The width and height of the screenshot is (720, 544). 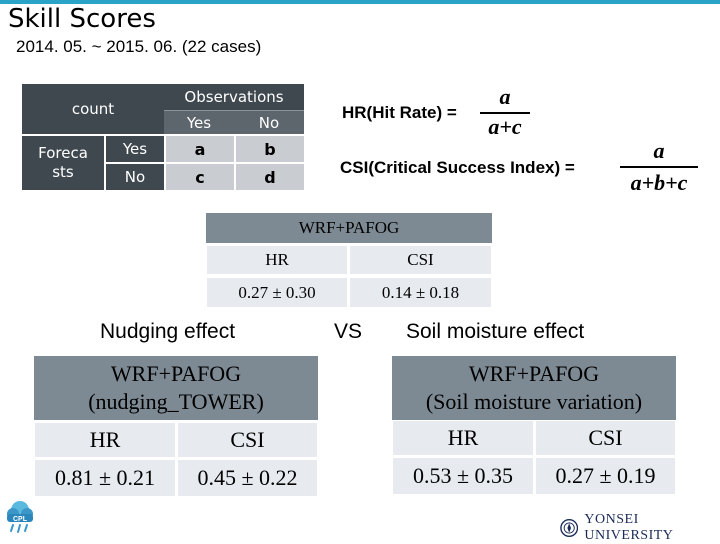 I want to click on observations-label: Observations, so click(x=234, y=97).